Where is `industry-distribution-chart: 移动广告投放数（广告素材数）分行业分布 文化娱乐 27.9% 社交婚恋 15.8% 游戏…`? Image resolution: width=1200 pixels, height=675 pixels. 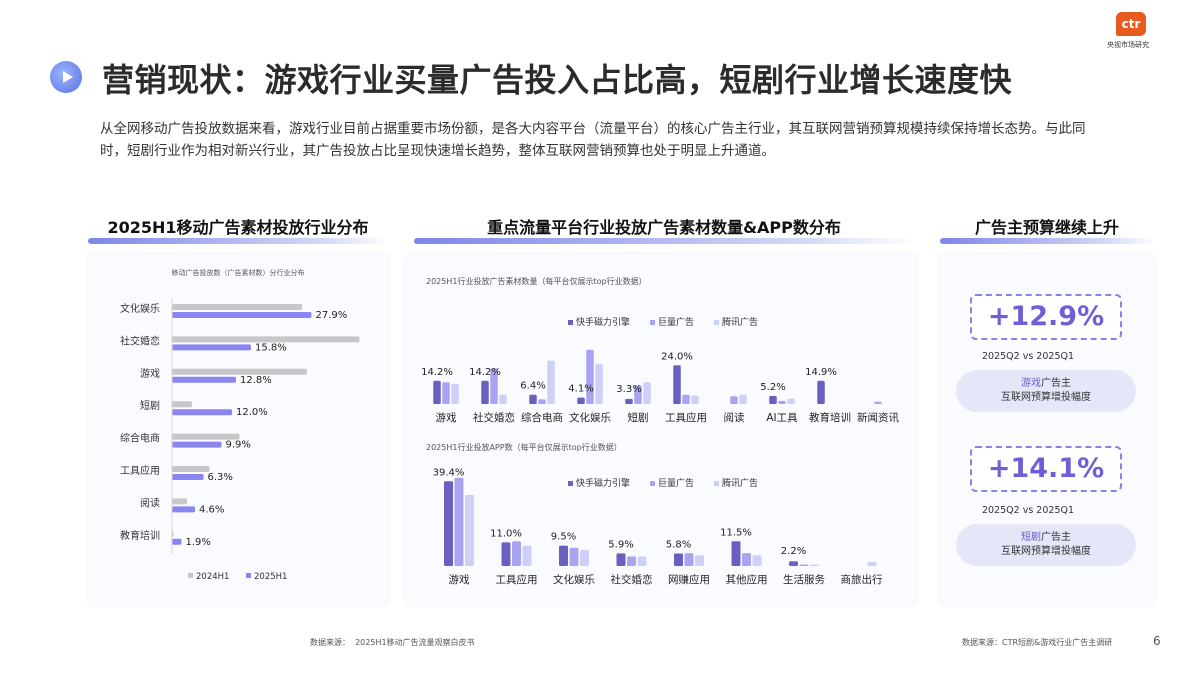 industry-distribution-chart: 移动广告投放数（广告素材数）分行业分布 文化娱乐 27.9% 社交婚恋 15.8% 游戏… is located at coordinates (240, 425).